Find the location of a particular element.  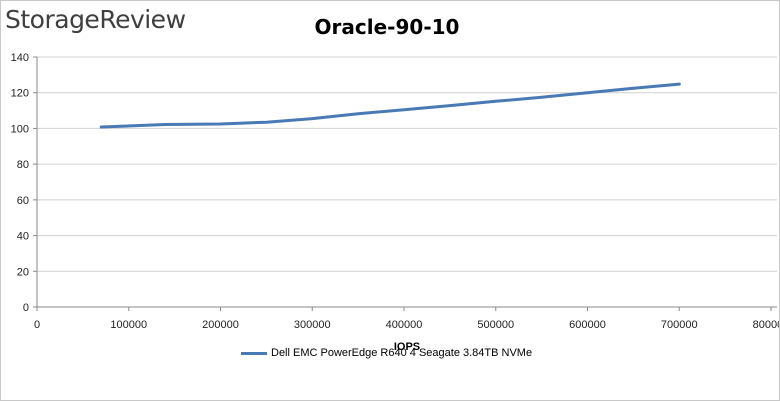

x-tick-label: 200000 is located at coordinates (220, 325).